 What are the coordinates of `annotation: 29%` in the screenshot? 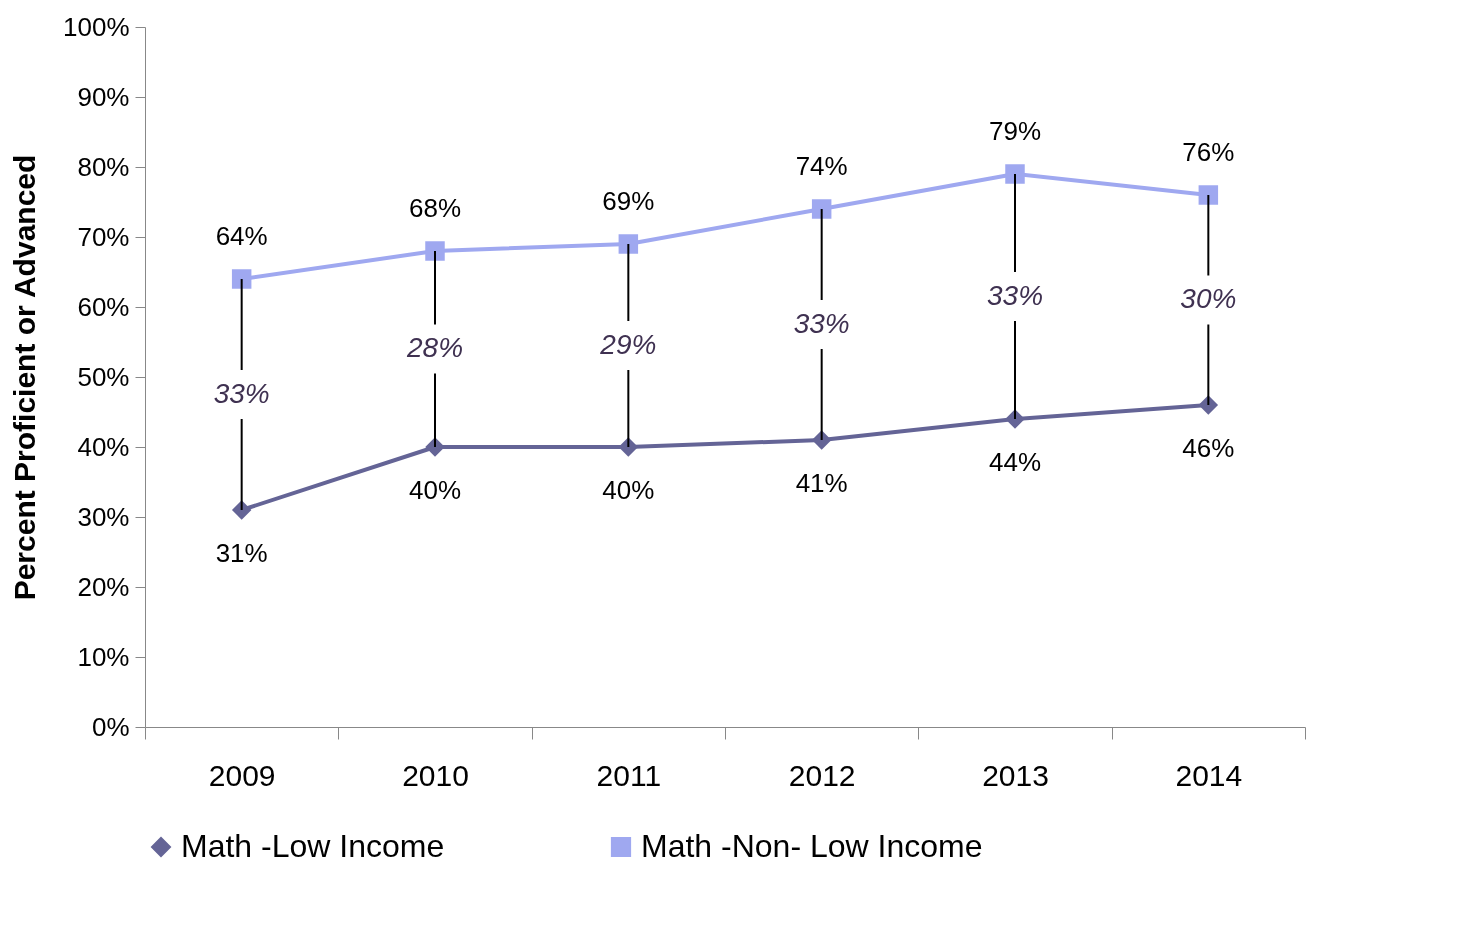 It's located at (628, 344).